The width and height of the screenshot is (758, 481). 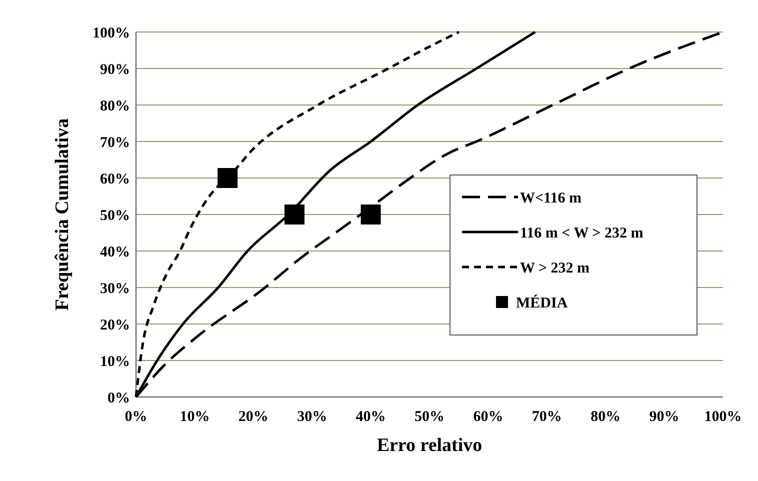 What do you see at coordinates (115, 325) in the screenshot?
I see `y-tick-label: 20%` at bounding box center [115, 325].